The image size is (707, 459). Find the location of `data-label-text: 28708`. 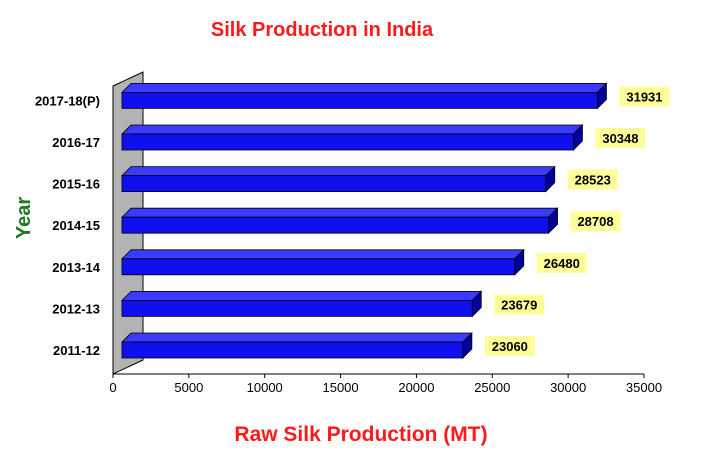

data-label-text: 28708 is located at coordinates (595, 221).